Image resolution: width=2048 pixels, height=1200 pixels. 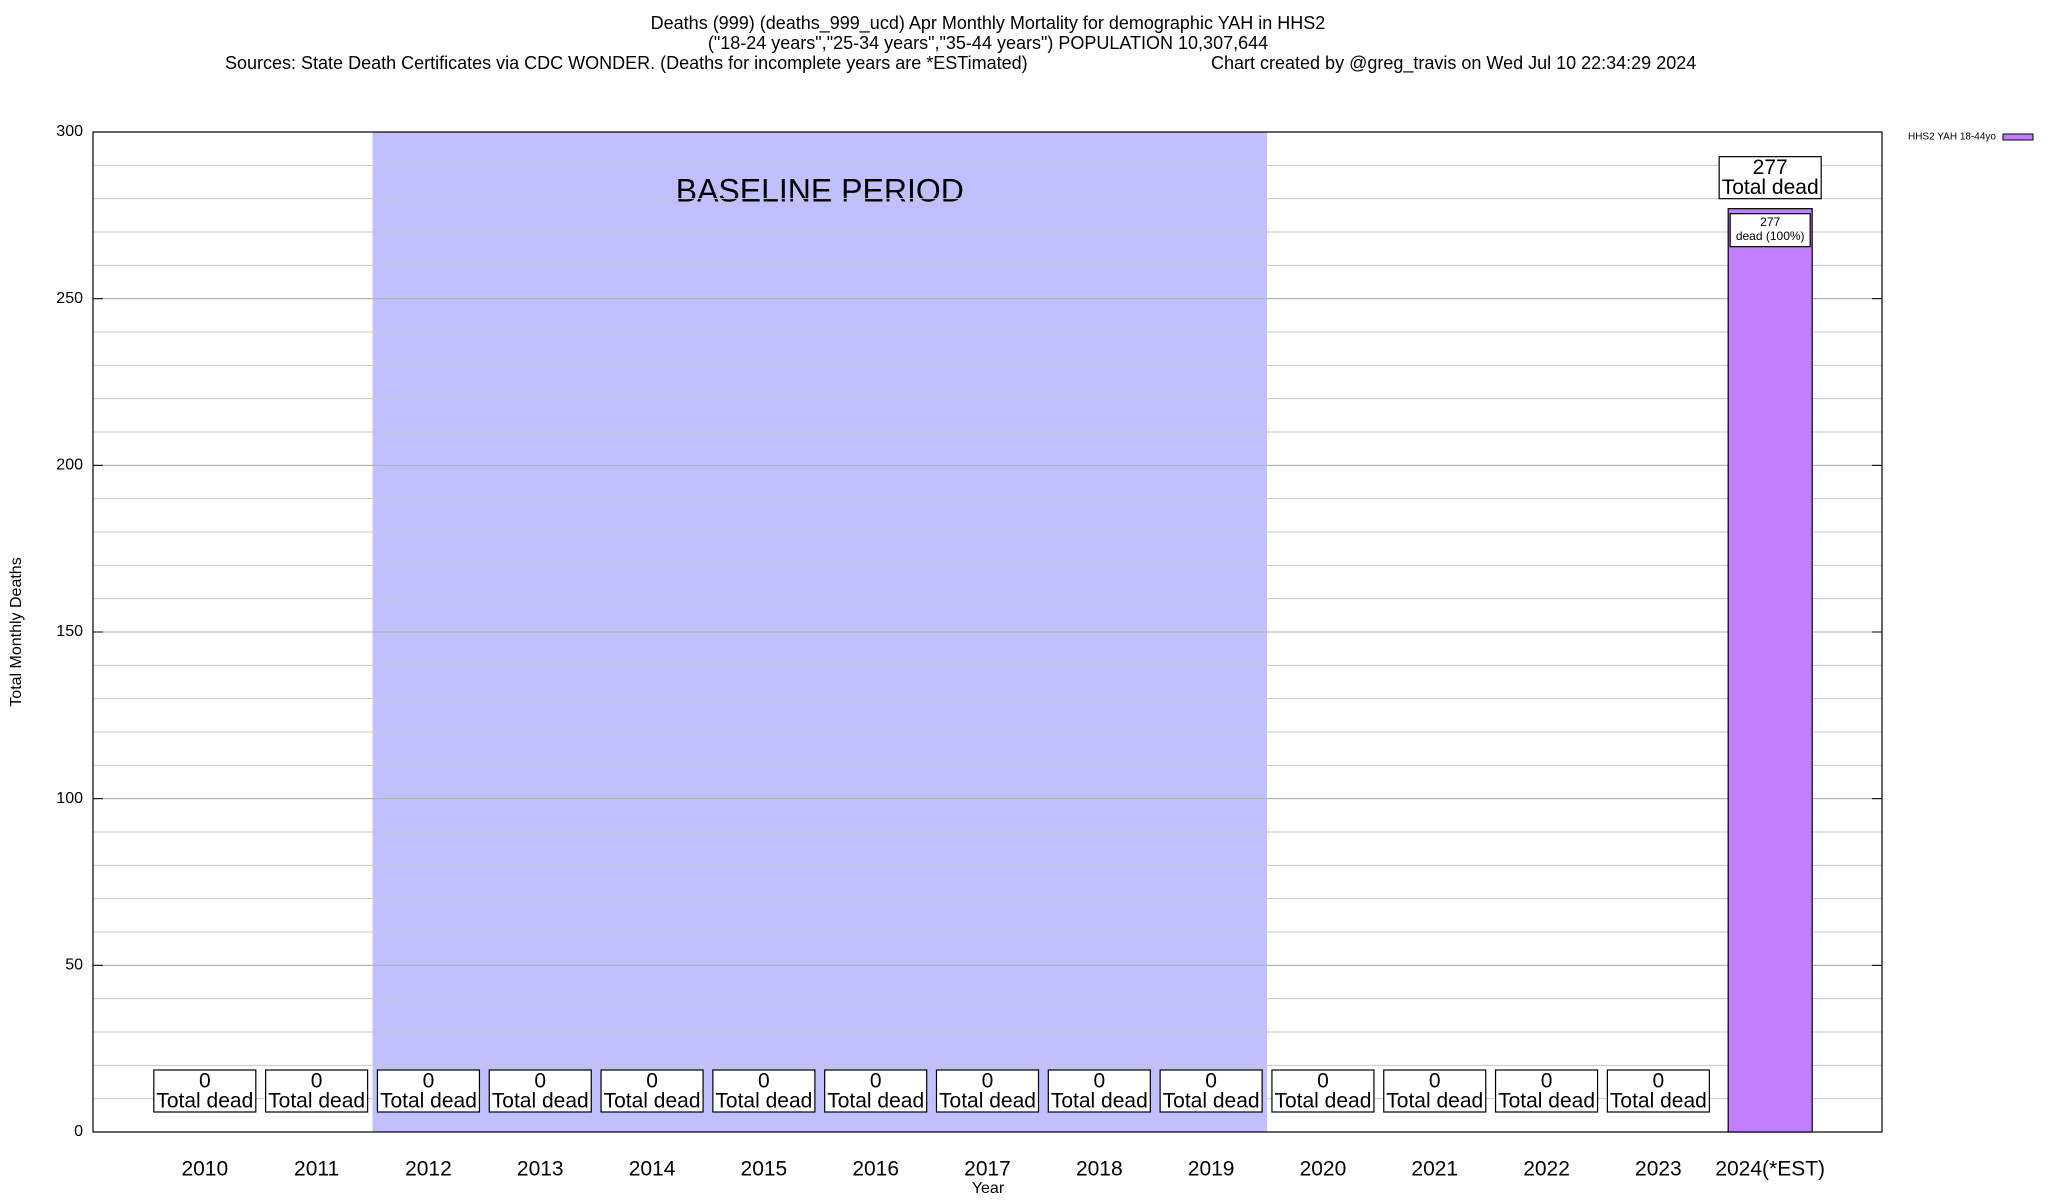 What do you see at coordinates (988, 1188) in the screenshot?
I see `x-axis-label: Year` at bounding box center [988, 1188].